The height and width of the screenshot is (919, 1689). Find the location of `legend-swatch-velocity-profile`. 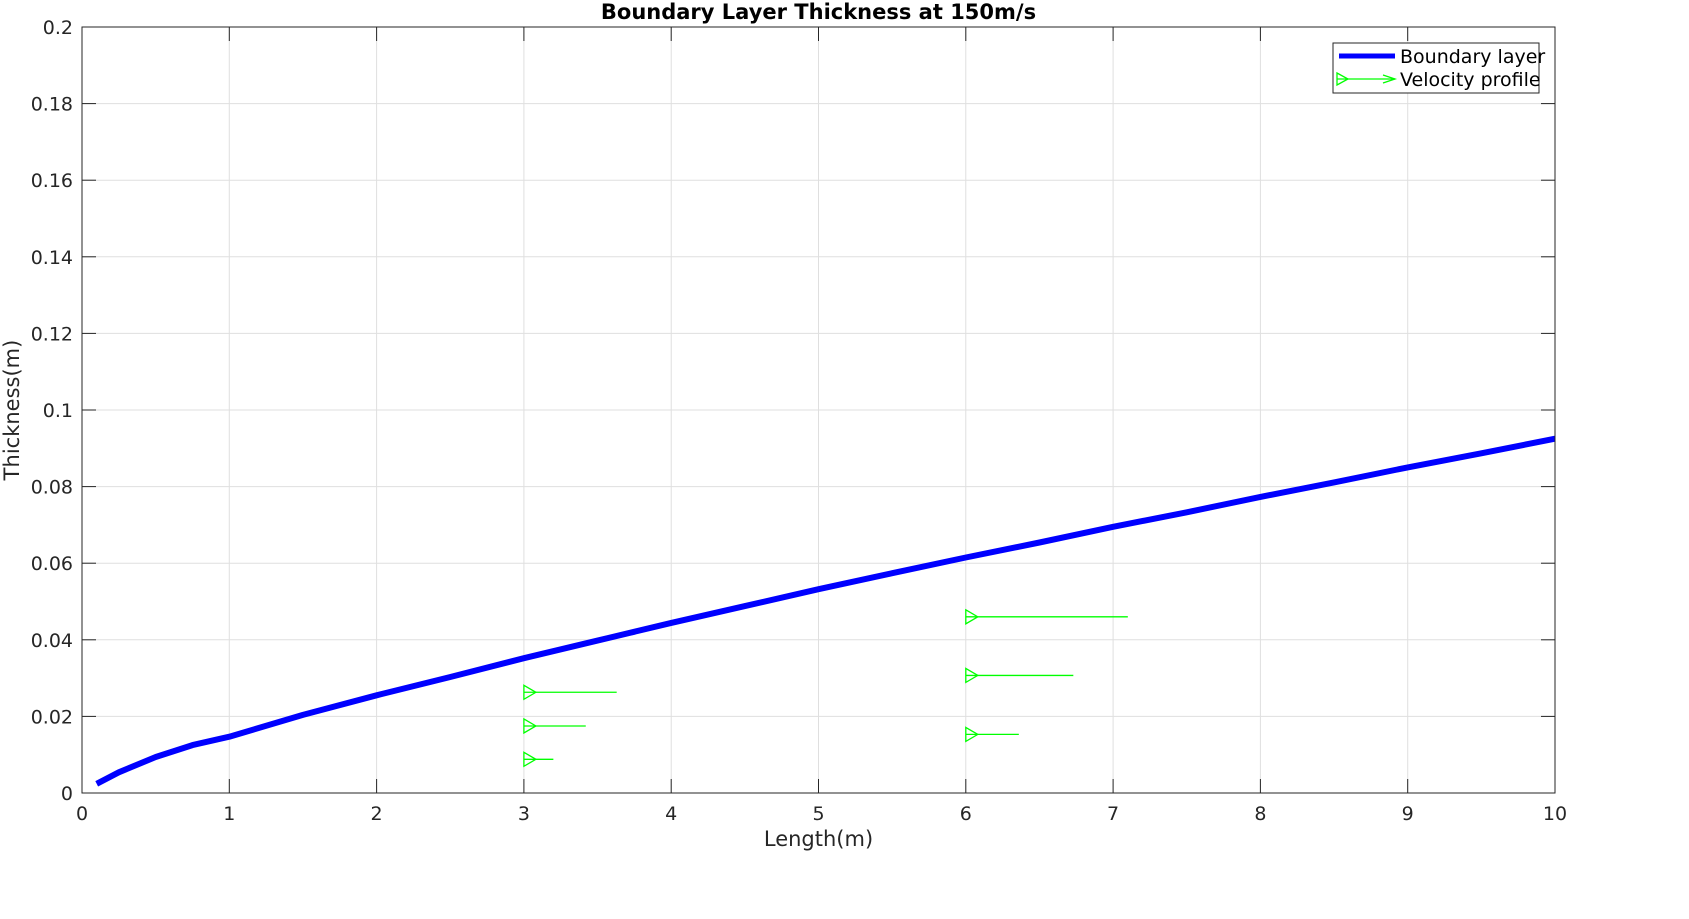

legend-swatch-velocity-profile is located at coordinates (1367, 79).